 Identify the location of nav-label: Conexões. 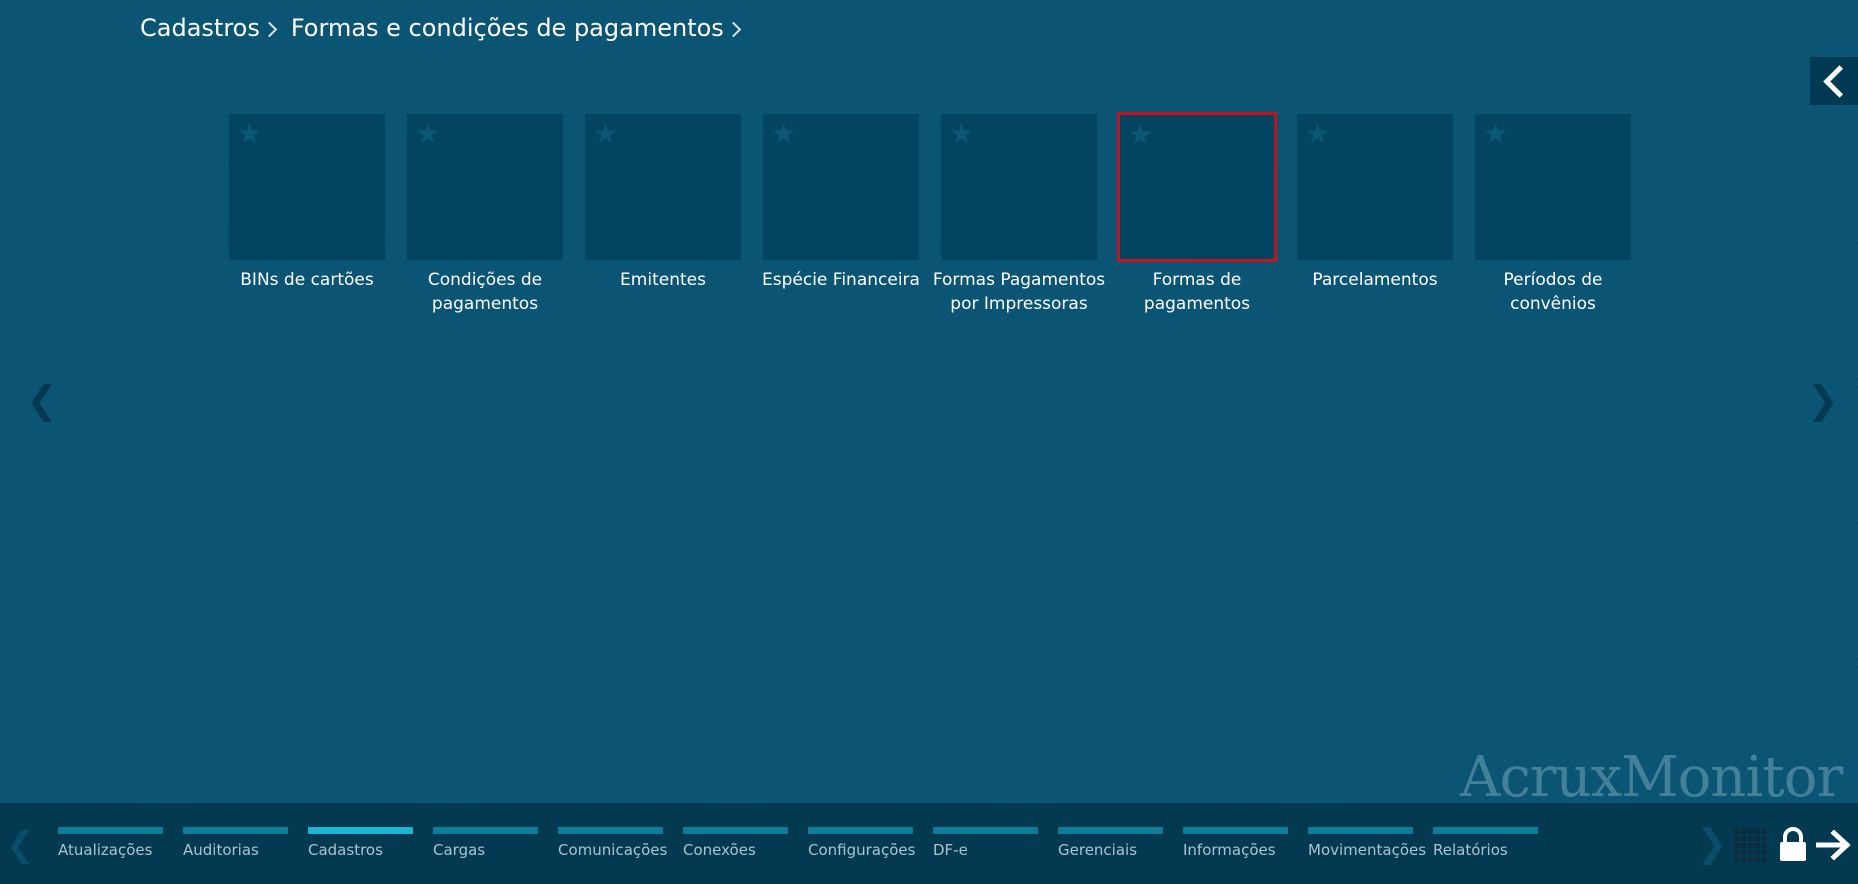
(719, 850).